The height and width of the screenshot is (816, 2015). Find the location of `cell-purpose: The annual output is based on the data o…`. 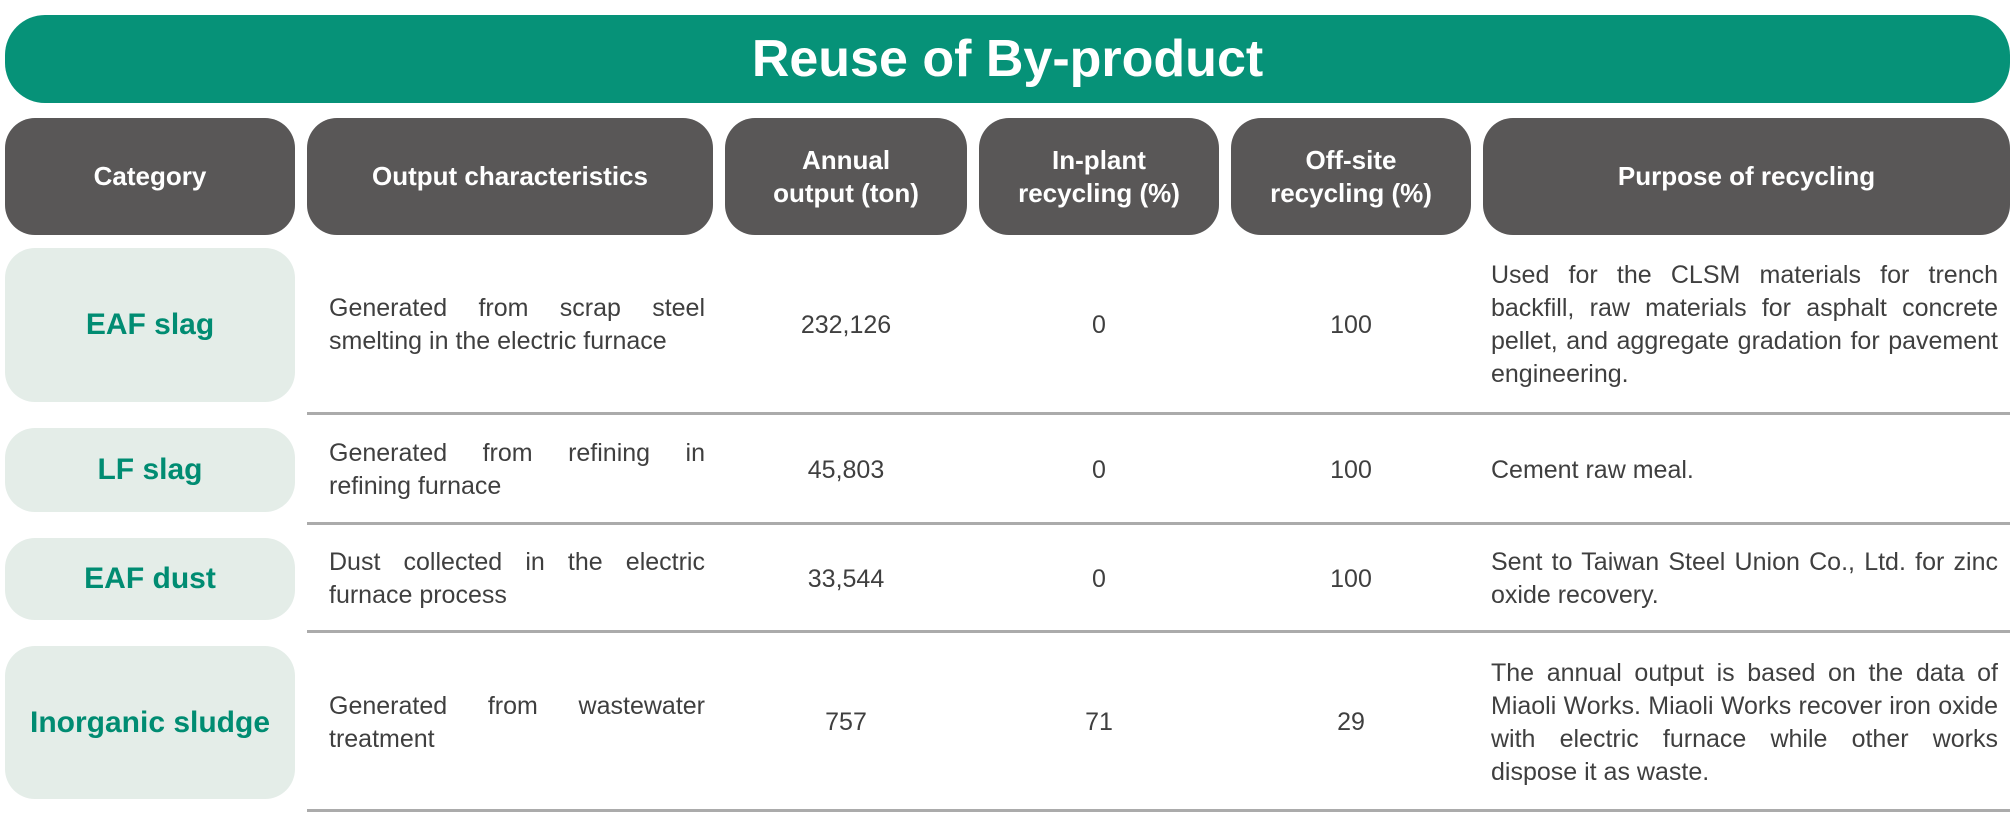

cell-purpose: The annual output is based on the data o… is located at coordinates (1744, 722).